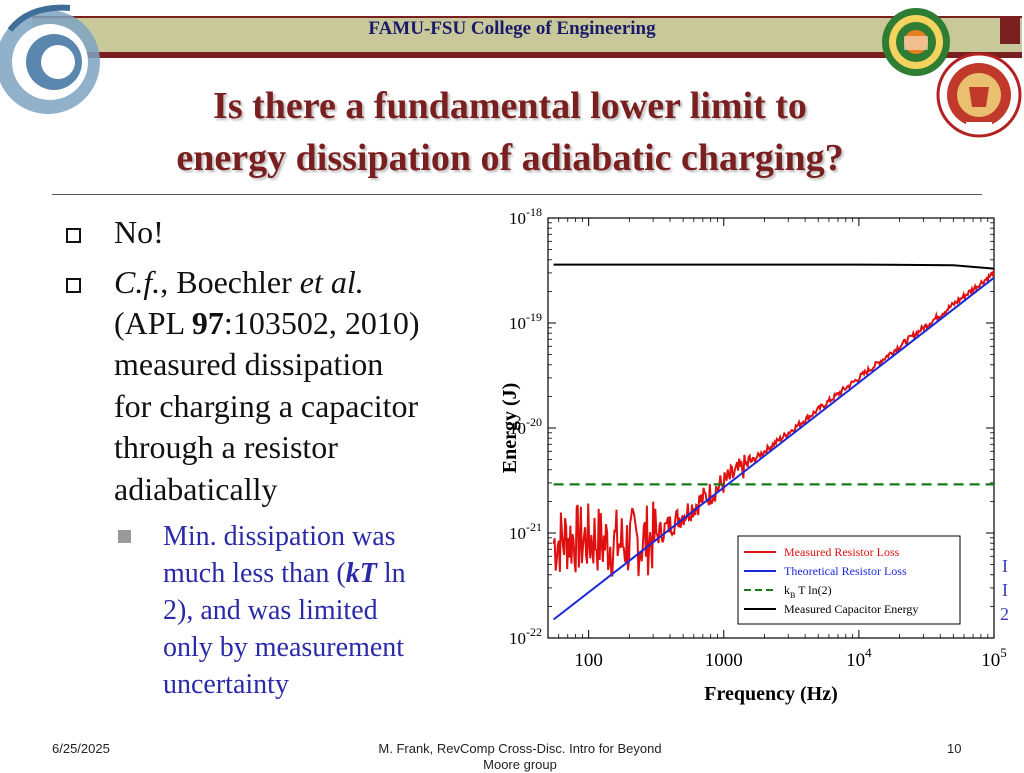 This screenshot has height=773, width=1024. Describe the element at coordinates (137, 282) in the screenshot. I see `cf-text: C.f.` at that location.